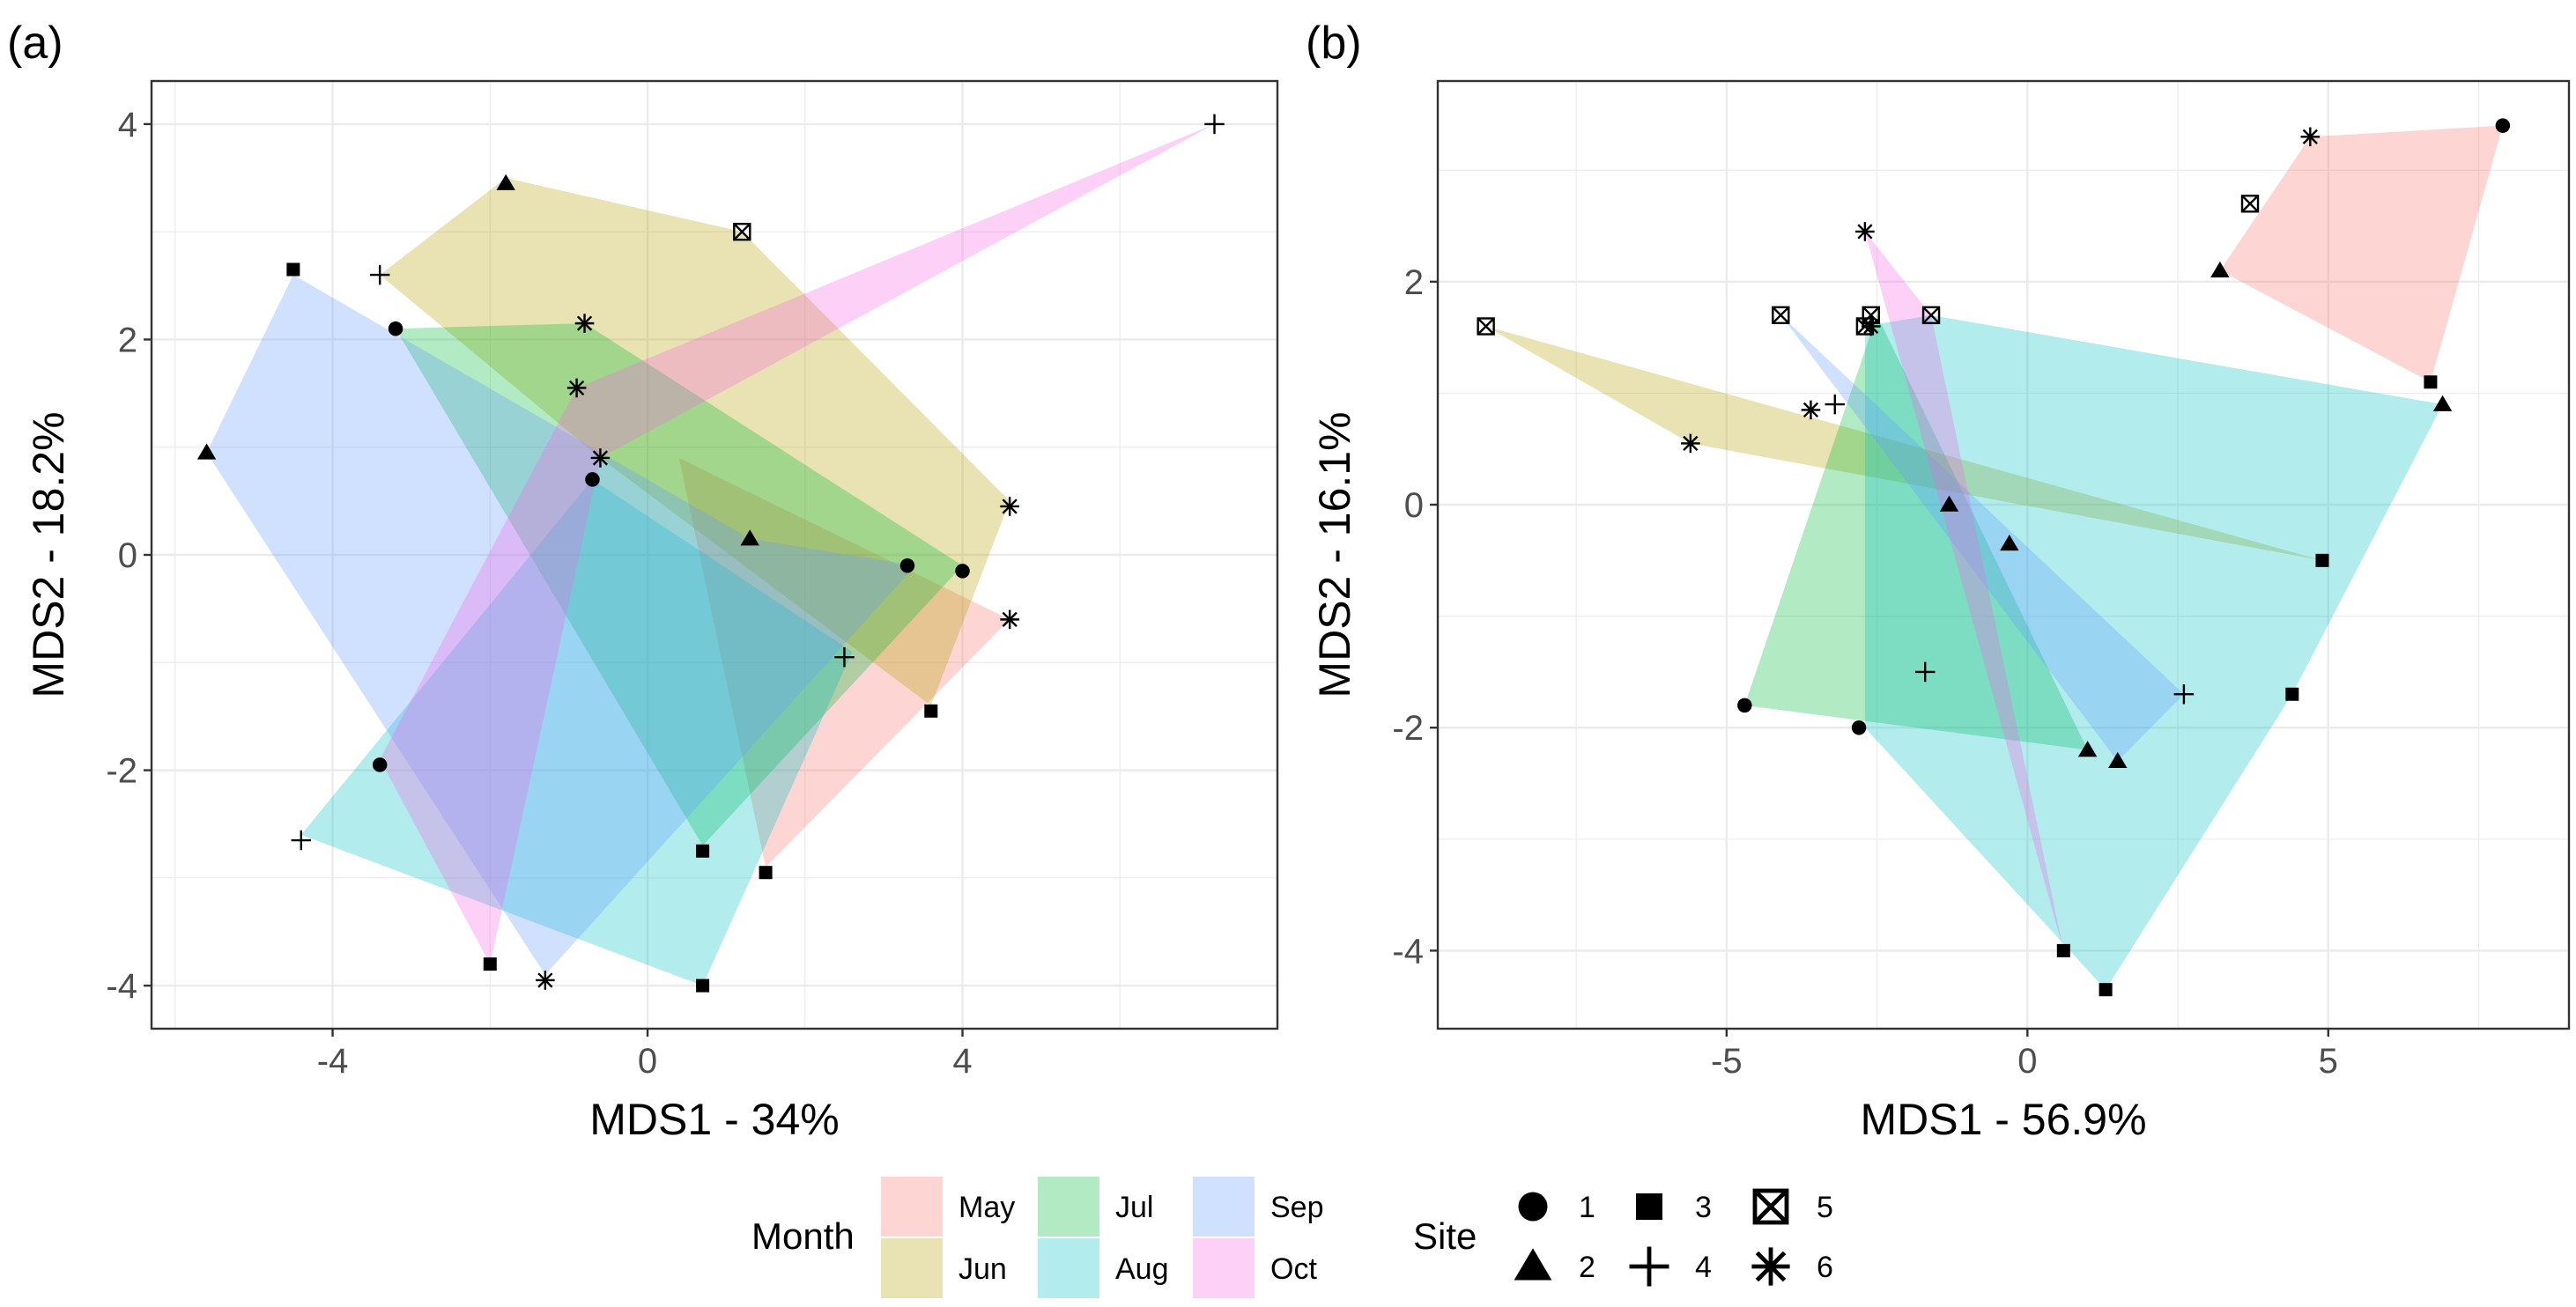 Image resolution: width=2576 pixels, height=1307 pixels. What do you see at coordinates (1964, 591) in the screenshot?
I see `panel-b-hull-oct` at bounding box center [1964, 591].